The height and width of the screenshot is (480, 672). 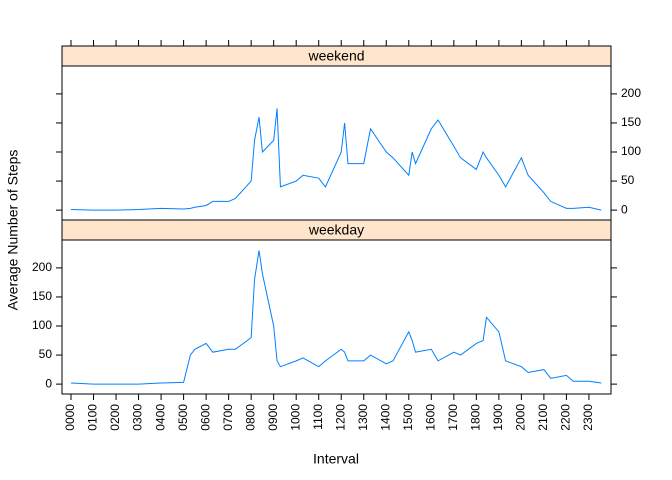 I want to click on x-tick-label: 1100, so click(x=318, y=417).